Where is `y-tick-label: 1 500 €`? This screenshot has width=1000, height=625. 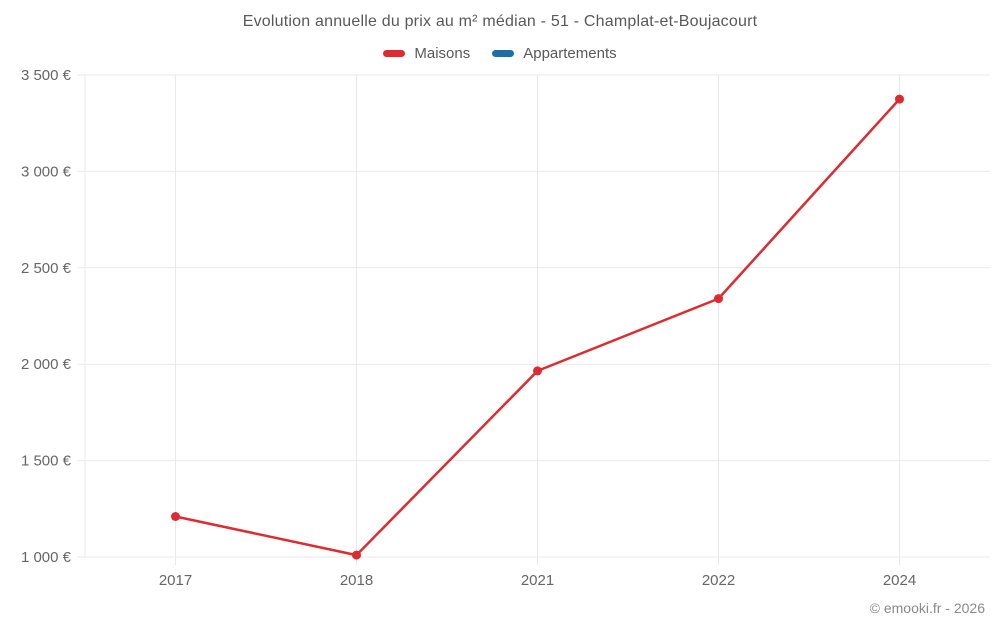
y-tick-label: 1 500 € is located at coordinates (46, 461).